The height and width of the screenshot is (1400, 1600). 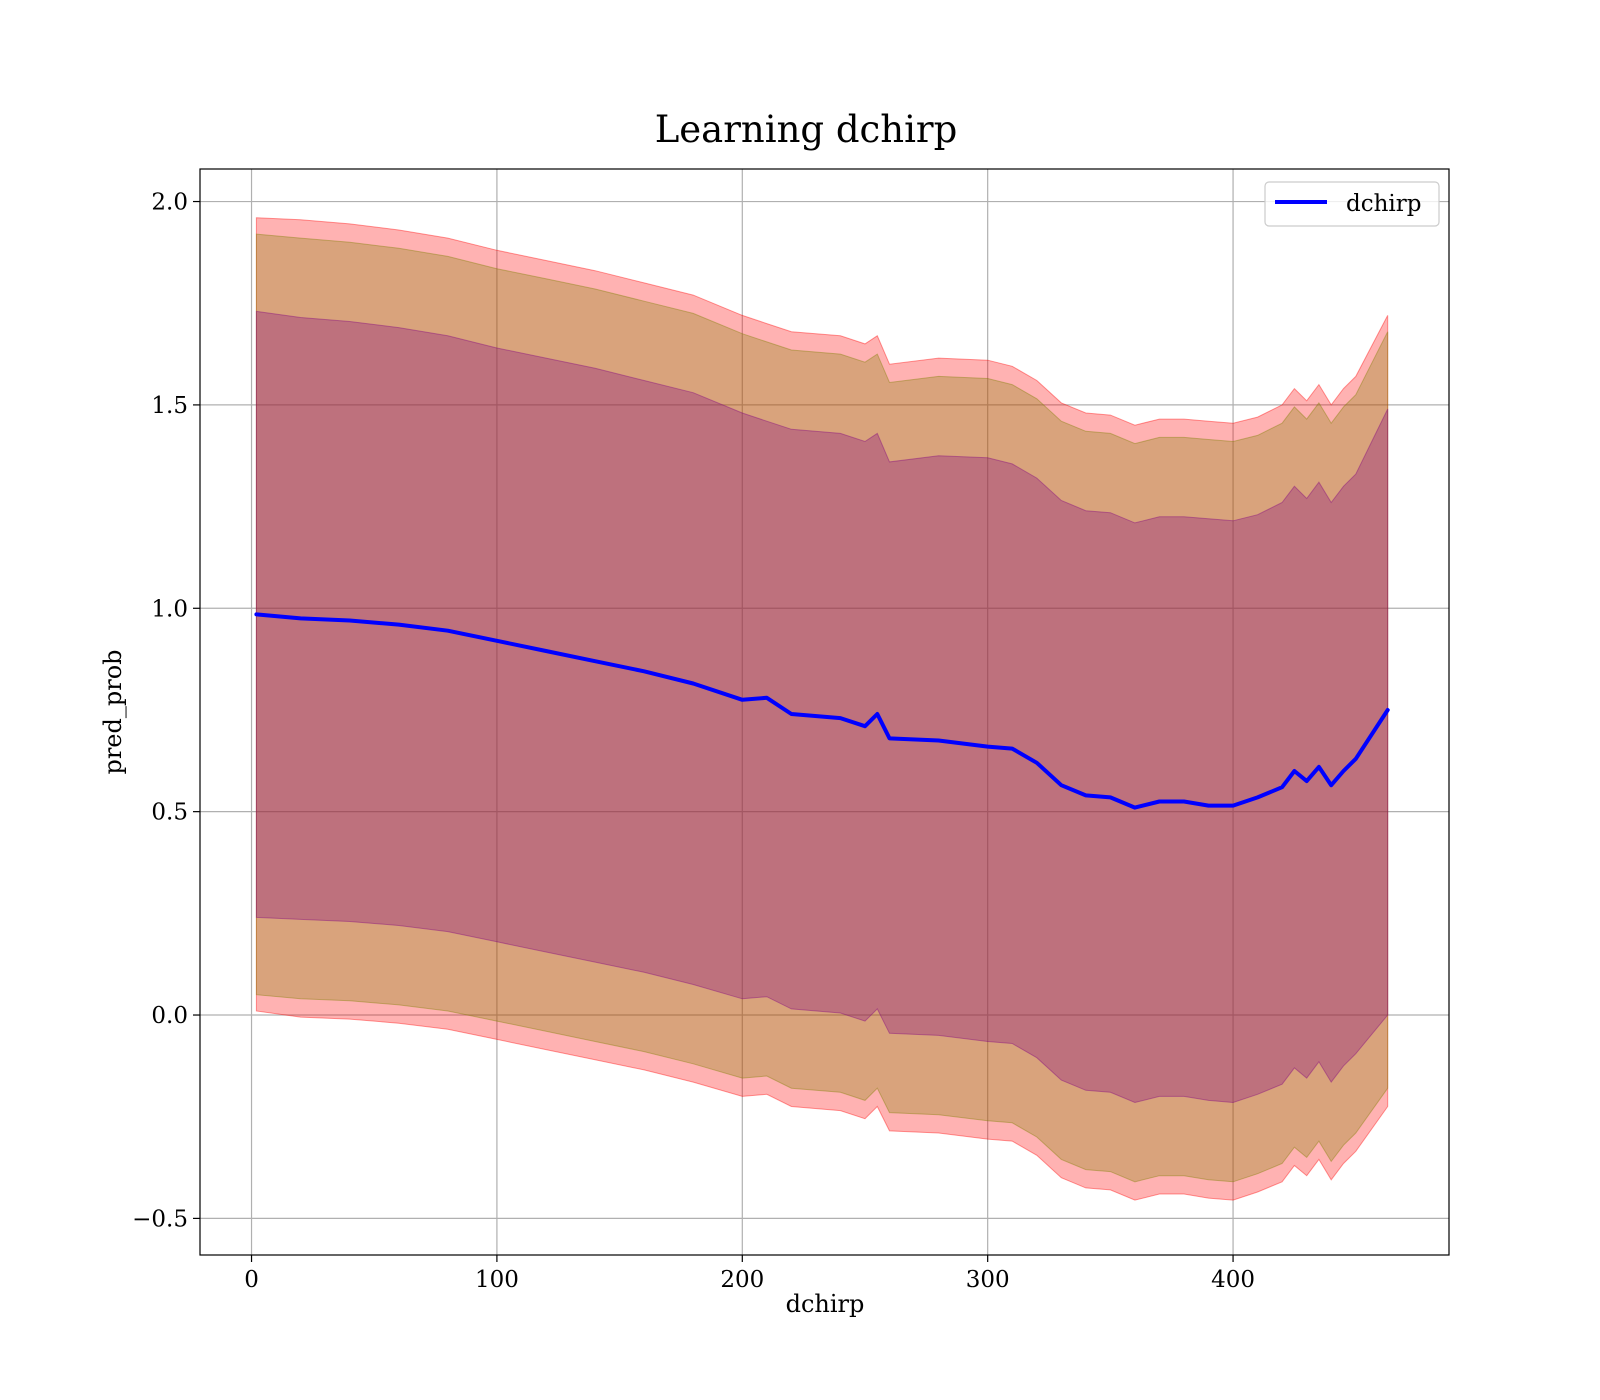 I want to click on y-tick-label: 1.0, so click(x=169, y=609).